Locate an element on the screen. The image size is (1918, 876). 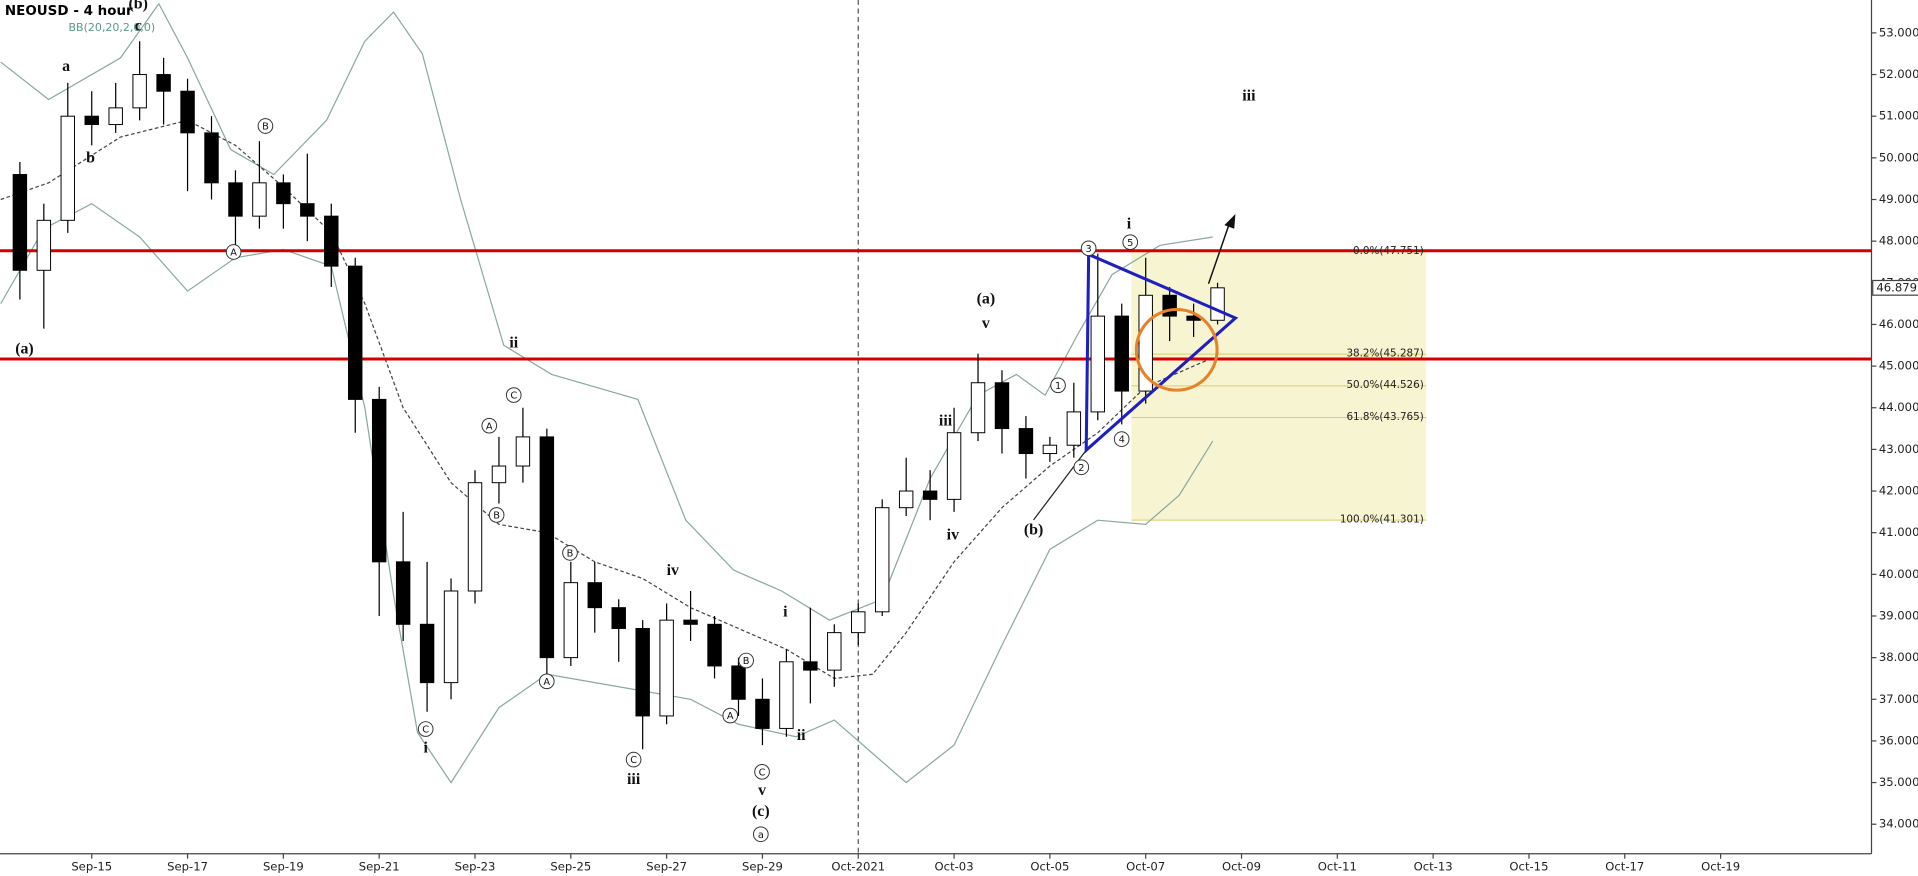
arrow-head is located at coordinates (1230, 221).